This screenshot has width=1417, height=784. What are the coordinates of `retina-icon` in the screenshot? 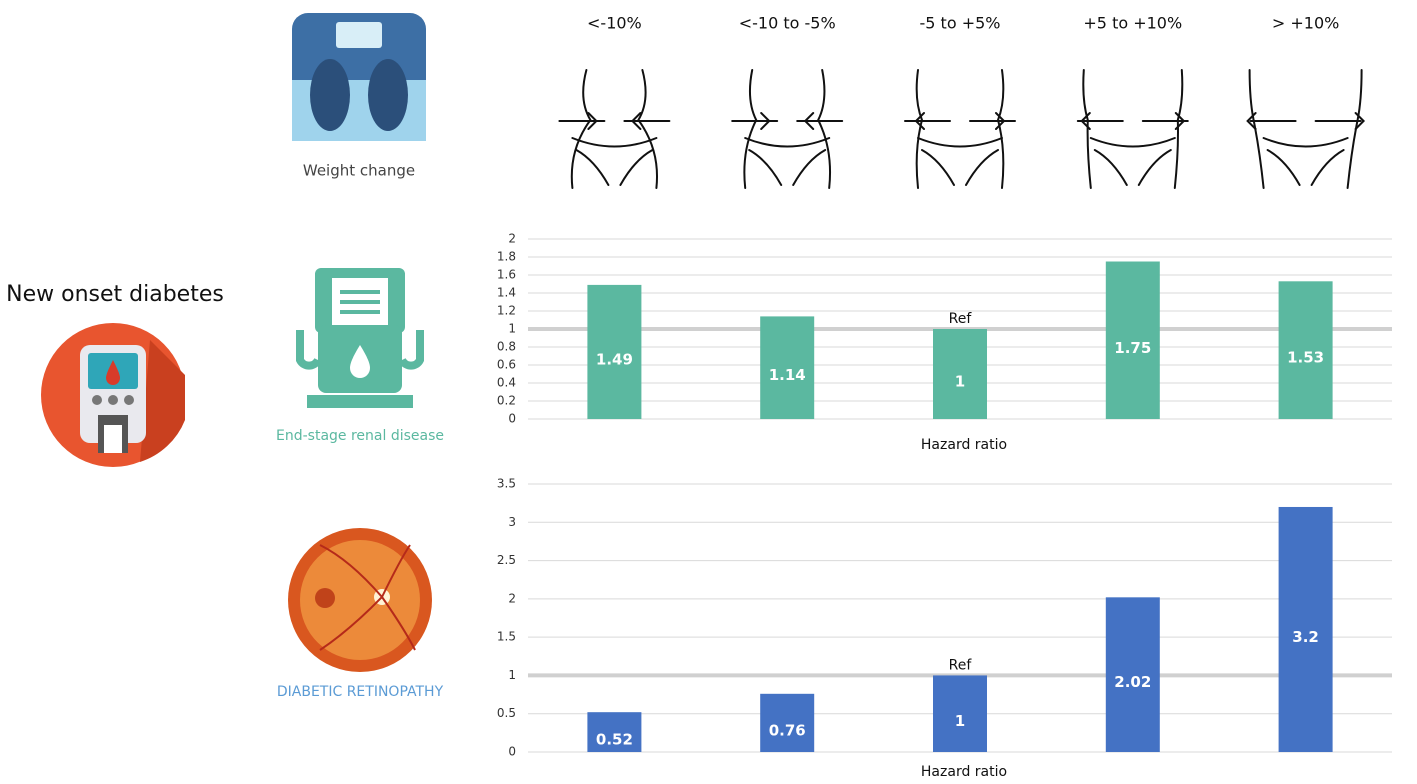 It's located at (360, 600).